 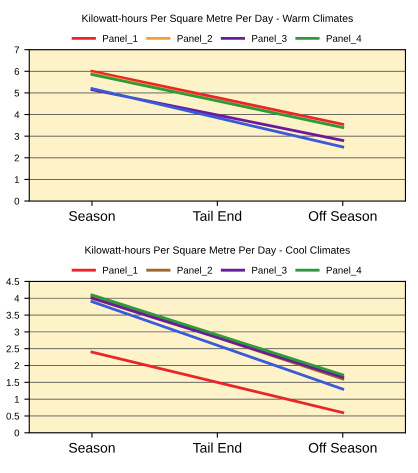 I want to click on y-tick-label: 2.5, so click(x=13, y=348).